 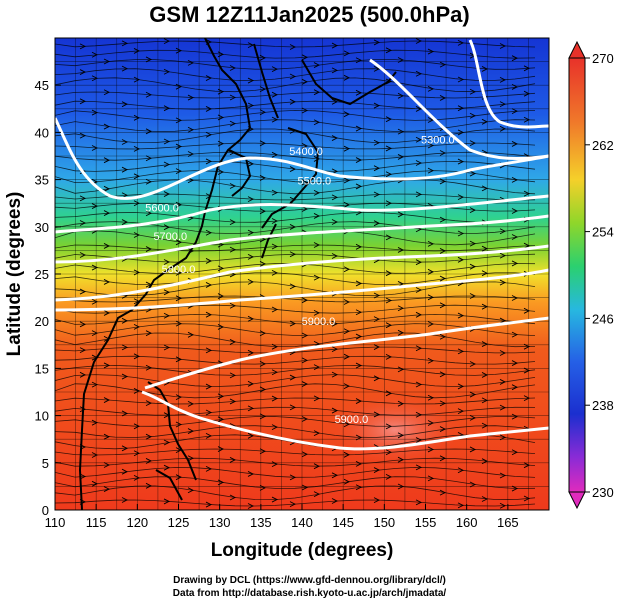 What do you see at coordinates (603, 405) in the screenshot?
I see `colorbar-tick-label: 238` at bounding box center [603, 405].